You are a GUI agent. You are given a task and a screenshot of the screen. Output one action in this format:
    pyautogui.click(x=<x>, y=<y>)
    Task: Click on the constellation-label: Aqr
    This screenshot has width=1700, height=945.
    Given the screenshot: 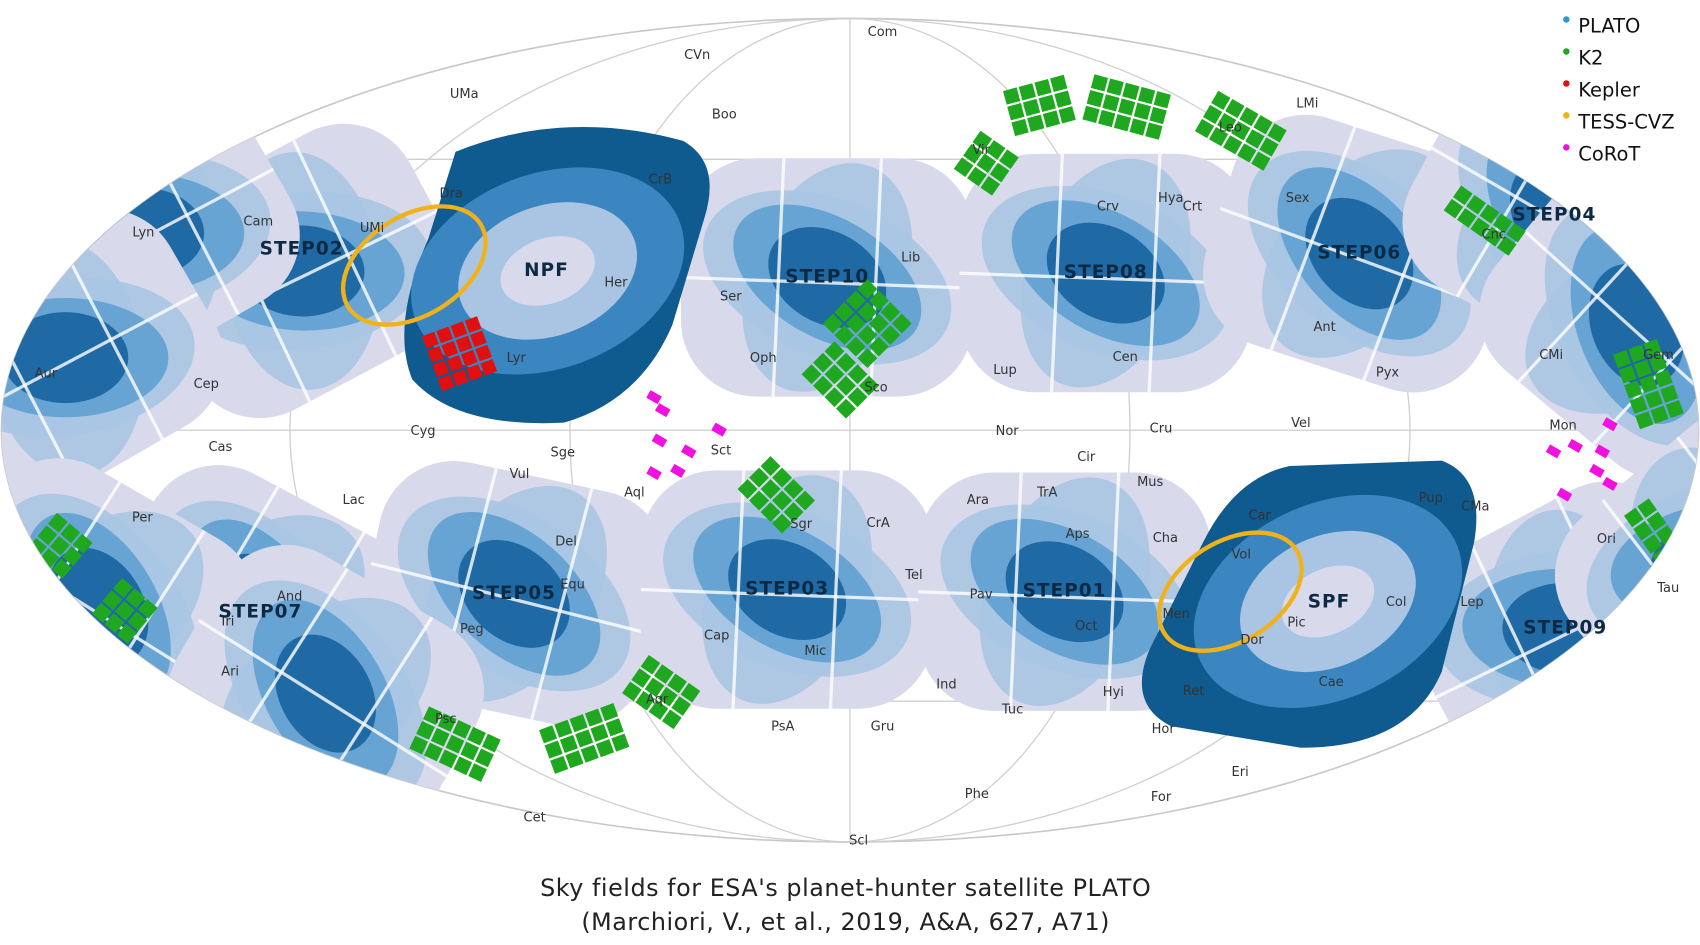 What is the action you would take?
    pyautogui.click(x=657, y=700)
    